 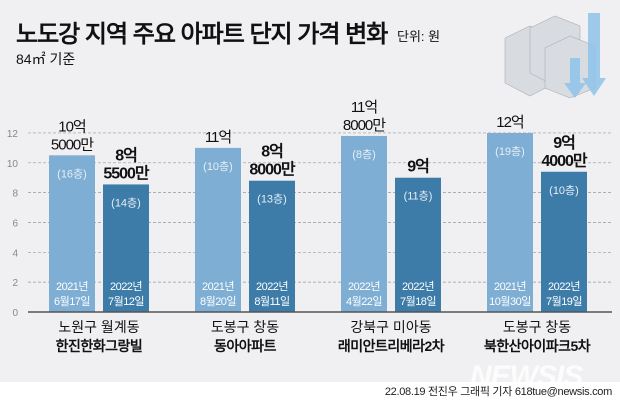 I want to click on bar-value-label: 5000만, so click(x=72, y=144).